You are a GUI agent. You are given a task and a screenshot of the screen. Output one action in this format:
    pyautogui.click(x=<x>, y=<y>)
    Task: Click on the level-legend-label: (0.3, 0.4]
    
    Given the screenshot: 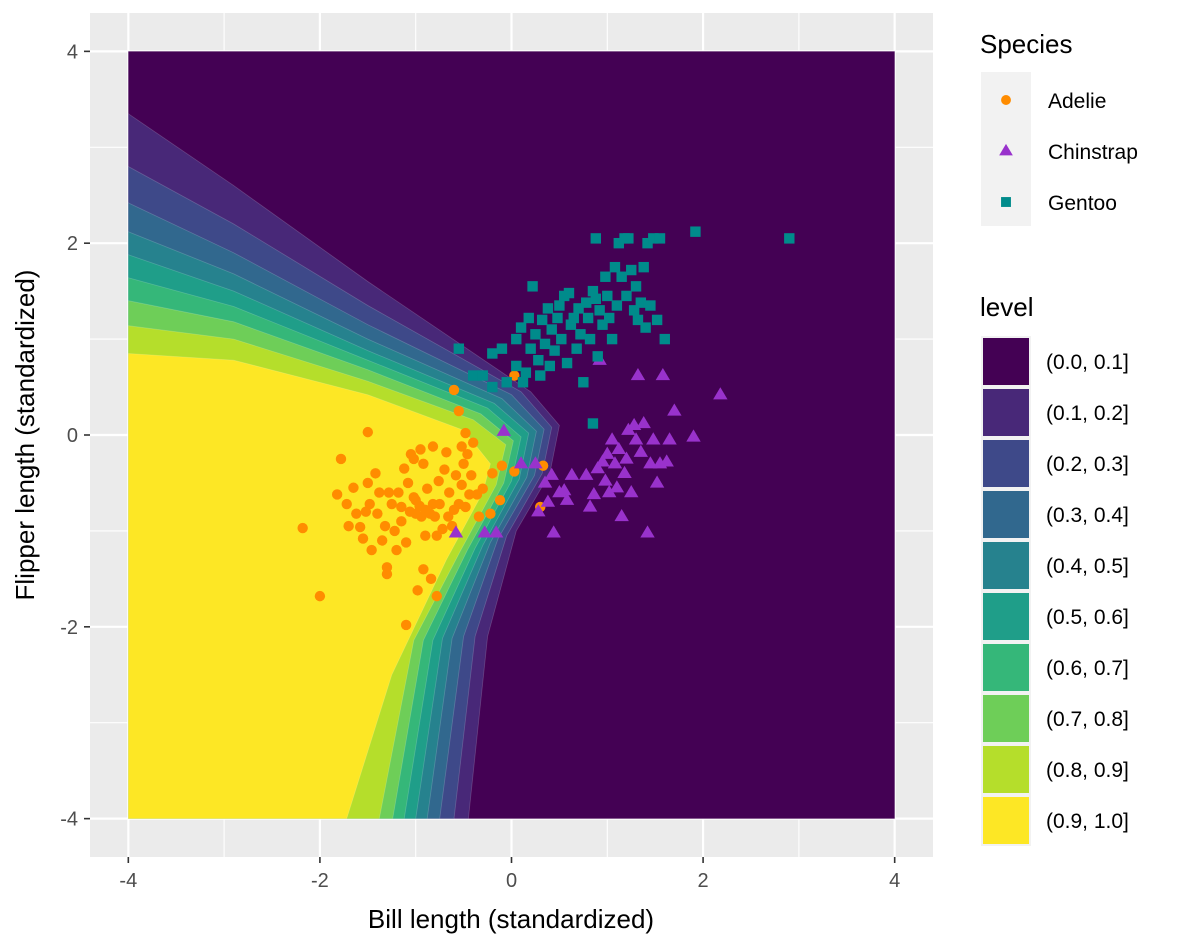 What is the action you would take?
    pyautogui.click(x=1087, y=515)
    